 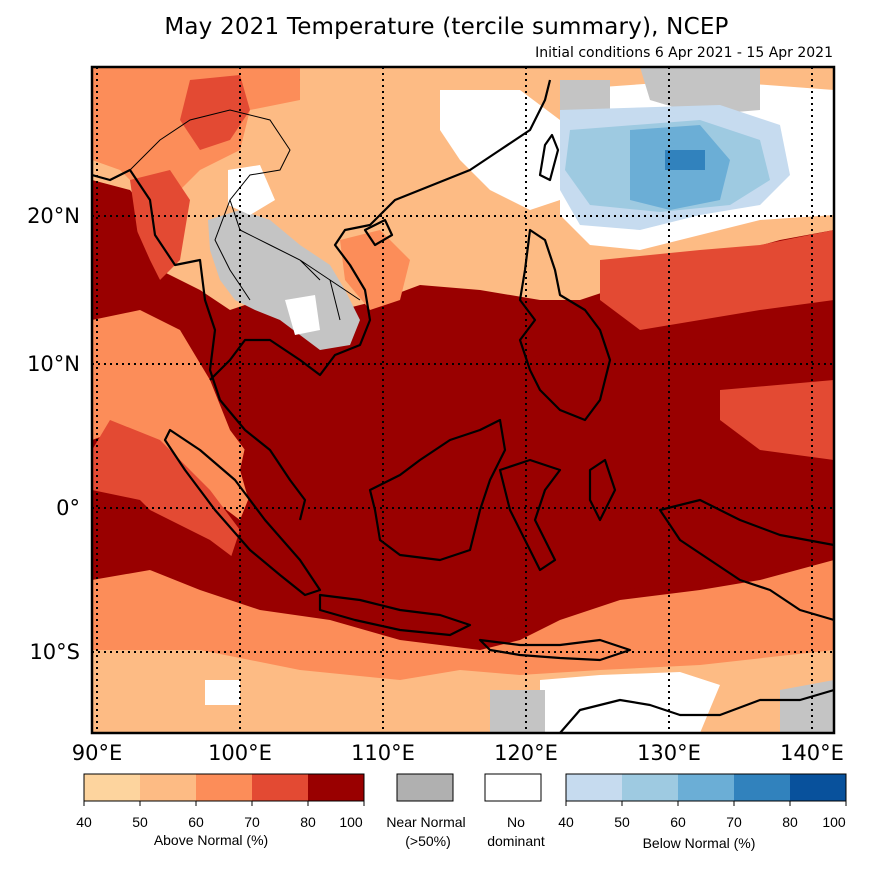 I want to click on border-lines, so click(x=245, y=215).